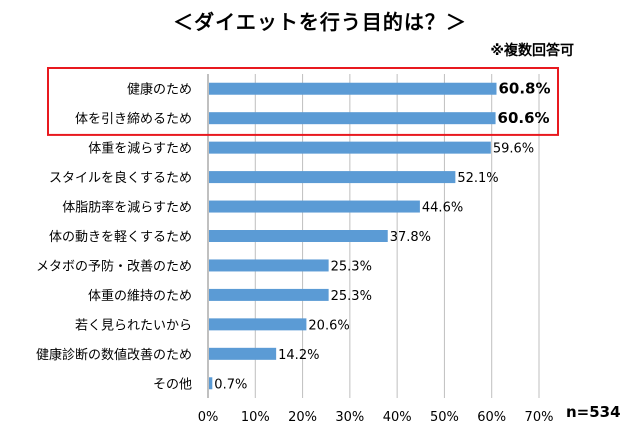 The height and width of the screenshot is (435, 640). Describe the element at coordinates (298, 355) in the screenshot. I see `value-label: 14.2%` at that location.